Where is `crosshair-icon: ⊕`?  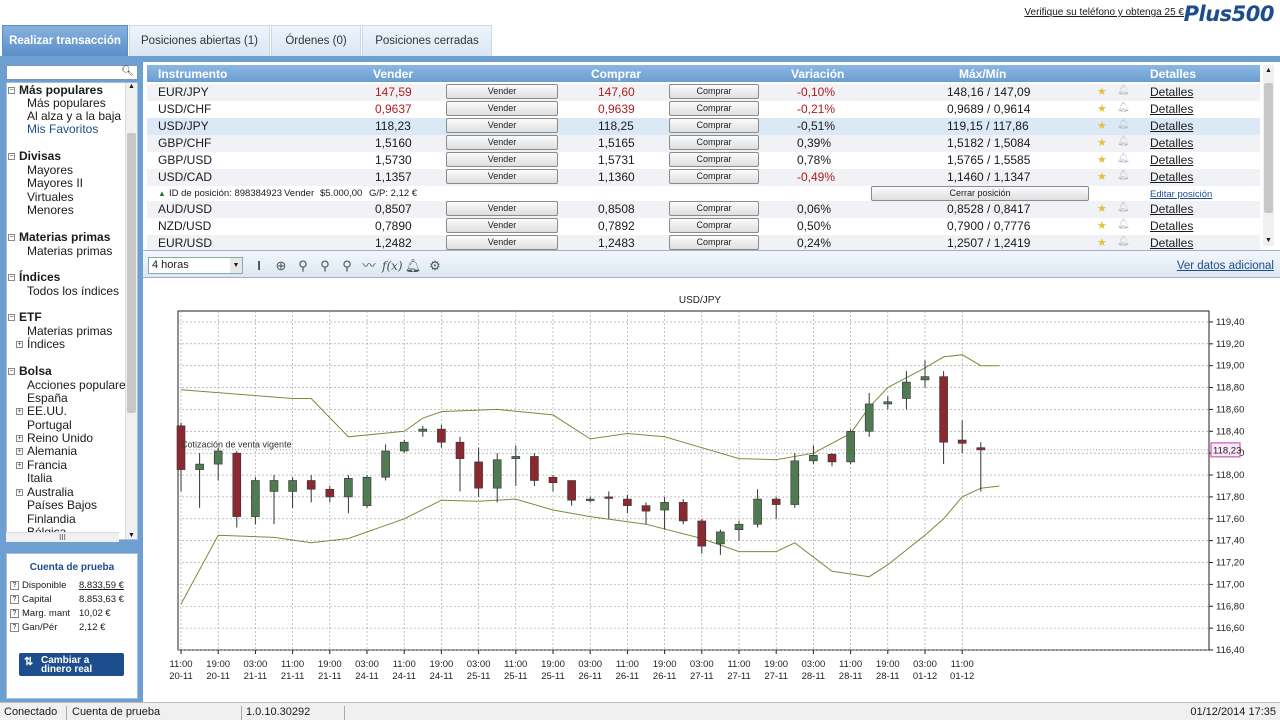
crosshair-icon: ⊕ is located at coordinates (281, 265).